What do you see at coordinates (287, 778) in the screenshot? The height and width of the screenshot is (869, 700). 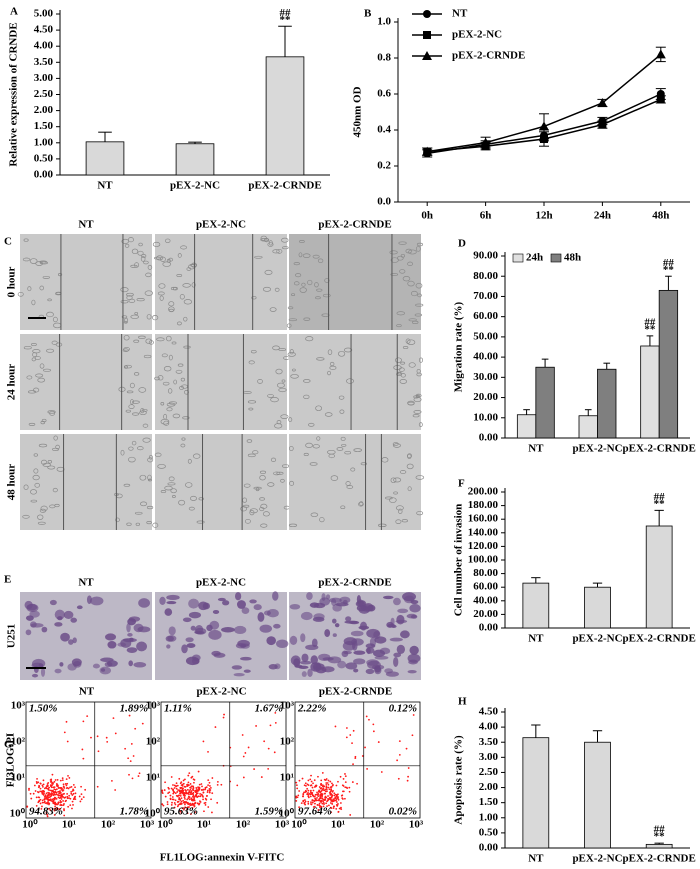 I see `y-tick-label: 10¹` at bounding box center [287, 778].